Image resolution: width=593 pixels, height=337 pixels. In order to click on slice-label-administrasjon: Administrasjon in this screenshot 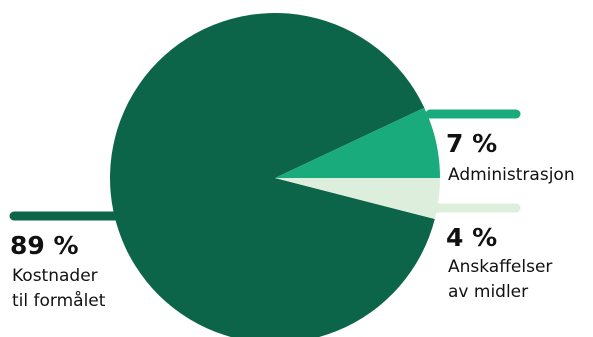, I will do `click(511, 175)`.